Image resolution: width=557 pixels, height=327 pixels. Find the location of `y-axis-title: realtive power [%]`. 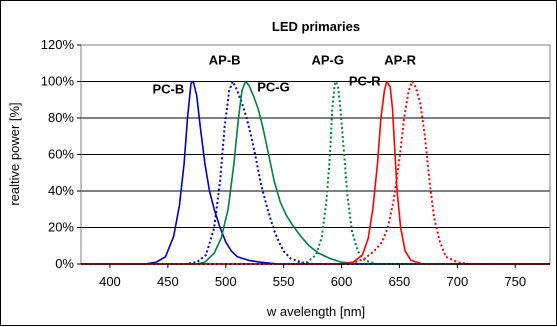

y-axis-title: realtive power [%] is located at coordinates (14, 153).